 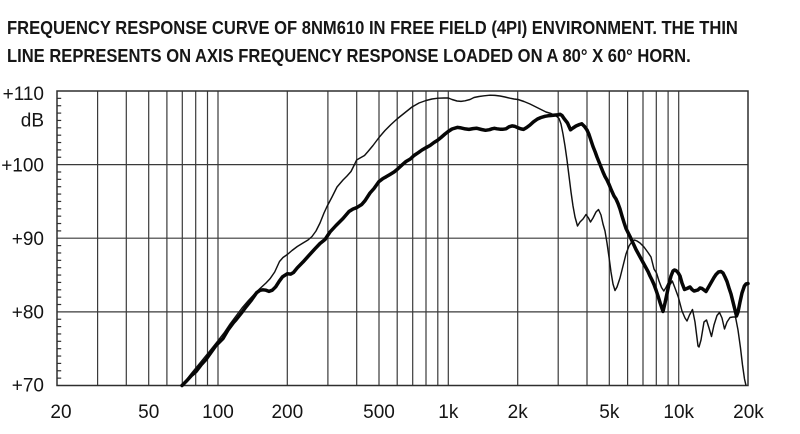 What do you see at coordinates (148, 412) in the screenshot?
I see `svg-text: 50` at bounding box center [148, 412].